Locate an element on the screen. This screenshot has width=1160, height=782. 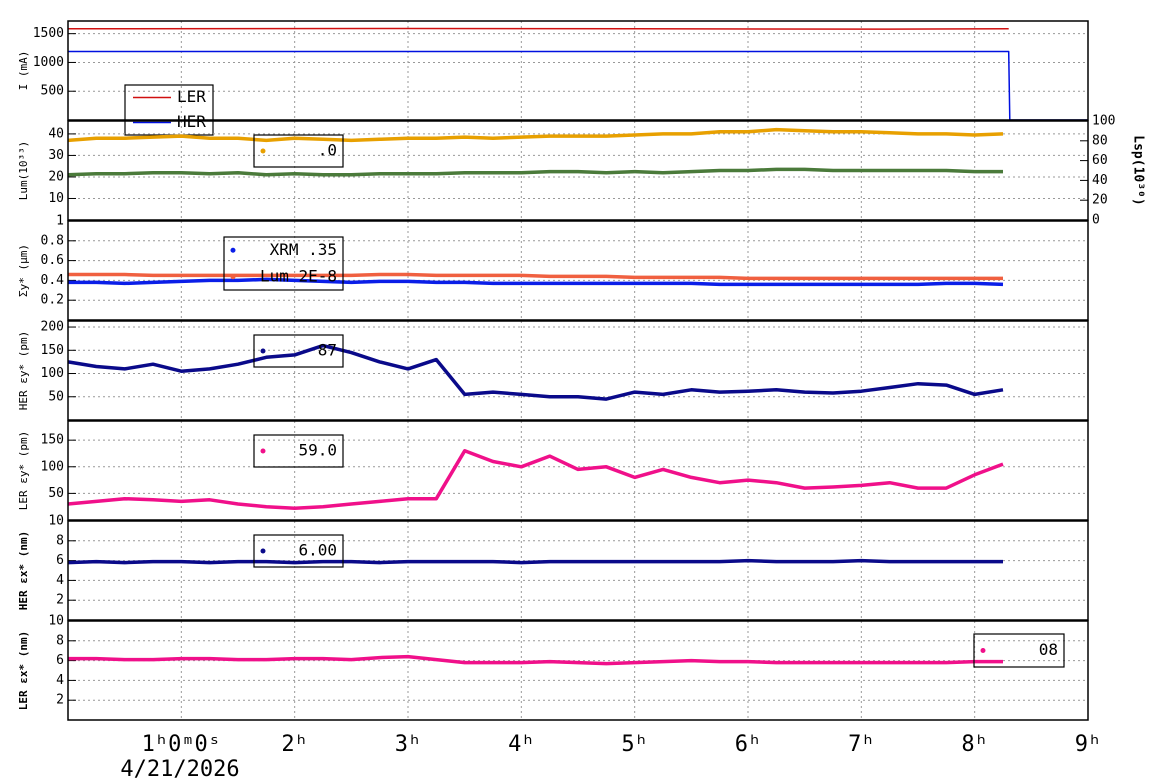
legend-label: LER is located at coordinates (191, 96).